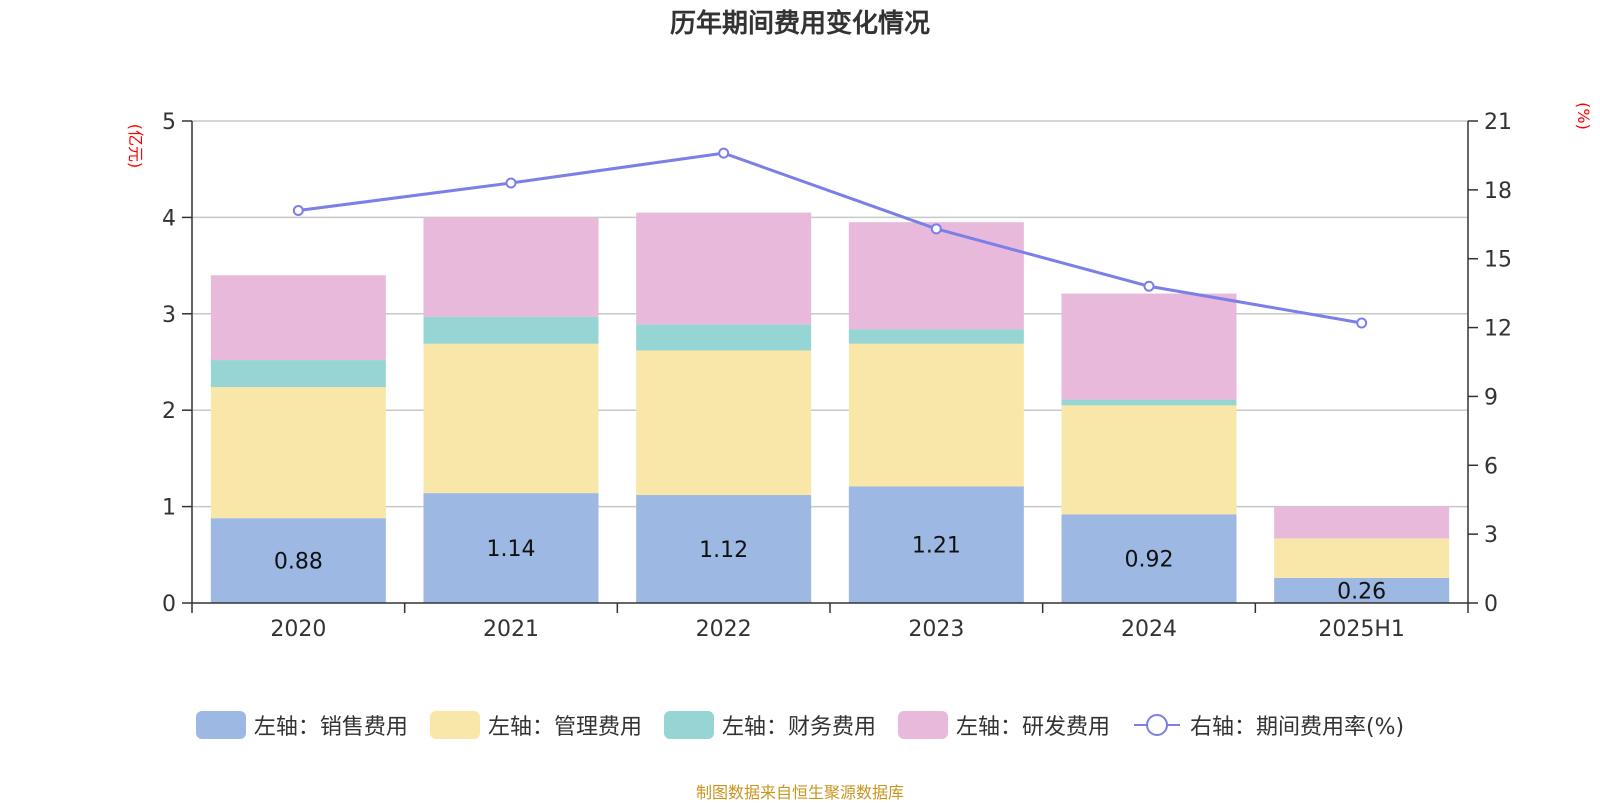 The width and height of the screenshot is (1600, 803). I want to click on bar-data-label: 1.21, so click(936, 546).